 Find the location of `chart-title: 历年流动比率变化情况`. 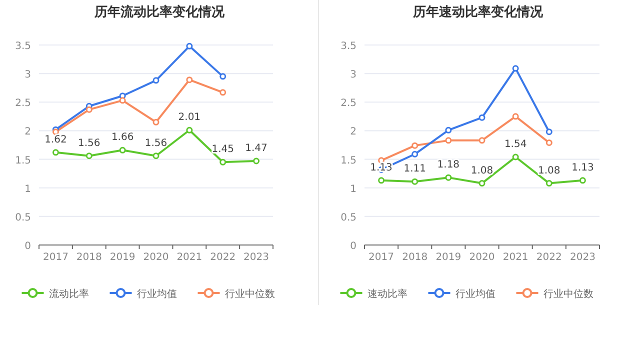

chart-title: 历年流动比率变化情况 is located at coordinates (159, 12).